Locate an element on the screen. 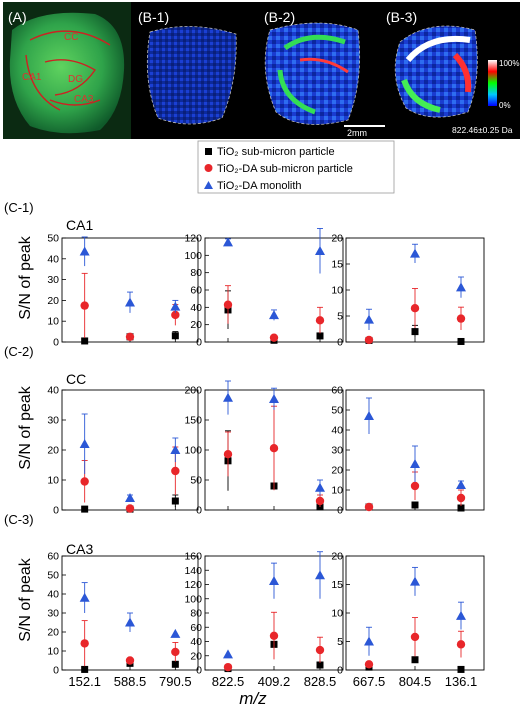 The width and height of the screenshot is (520, 712). ms-hotspot-b2-upper is located at coordinates (314, 42).